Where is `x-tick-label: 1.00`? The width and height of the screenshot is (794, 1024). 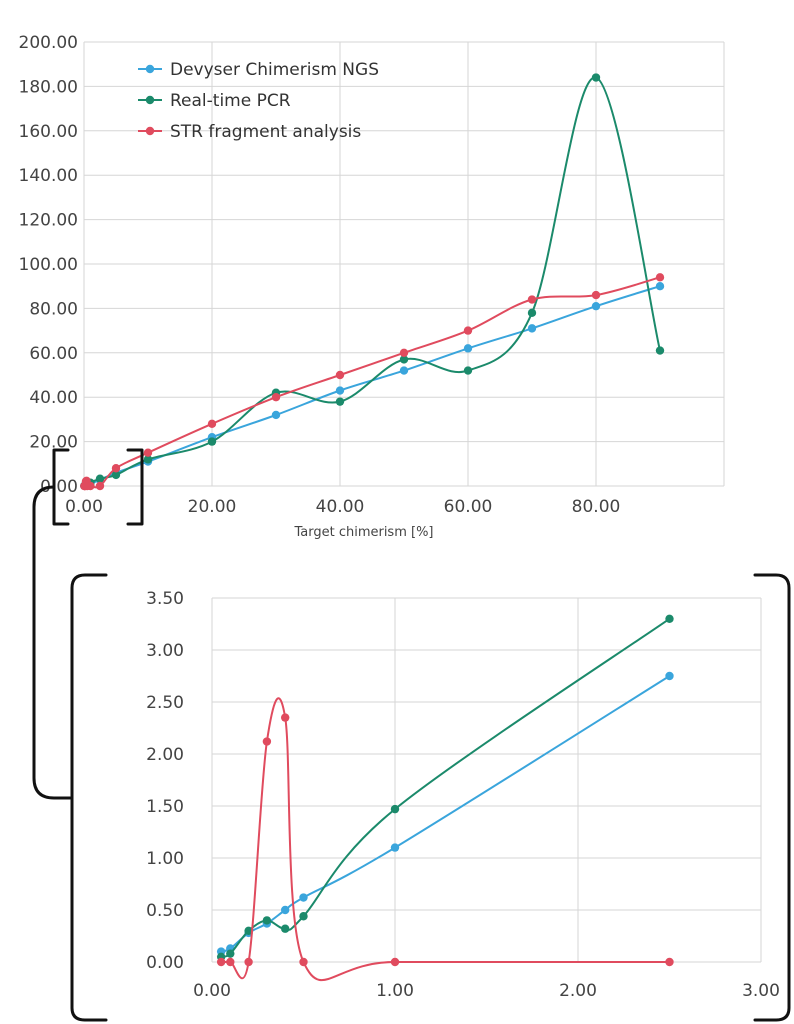
x-tick-label: 1.00 is located at coordinates (395, 991).